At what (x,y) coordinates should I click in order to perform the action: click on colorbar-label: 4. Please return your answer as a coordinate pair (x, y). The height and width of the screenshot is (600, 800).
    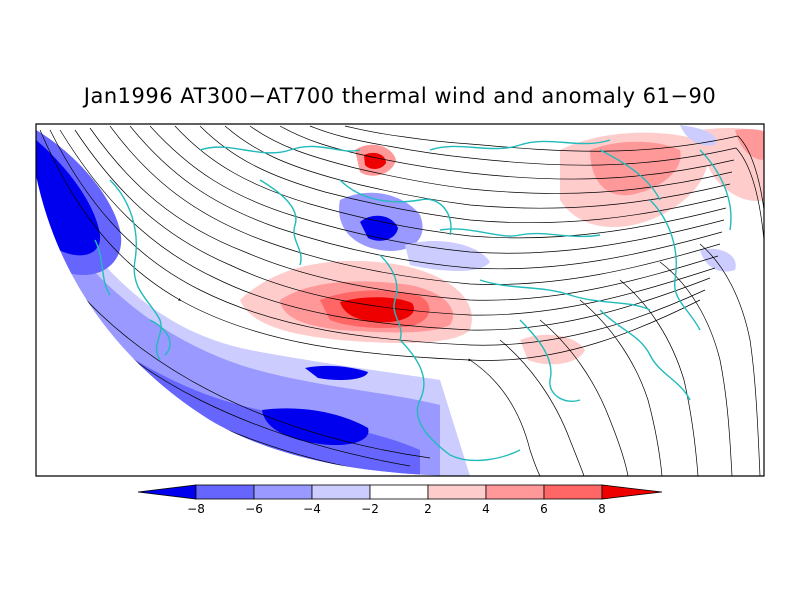
    Looking at the image, I should click on (486, 509).